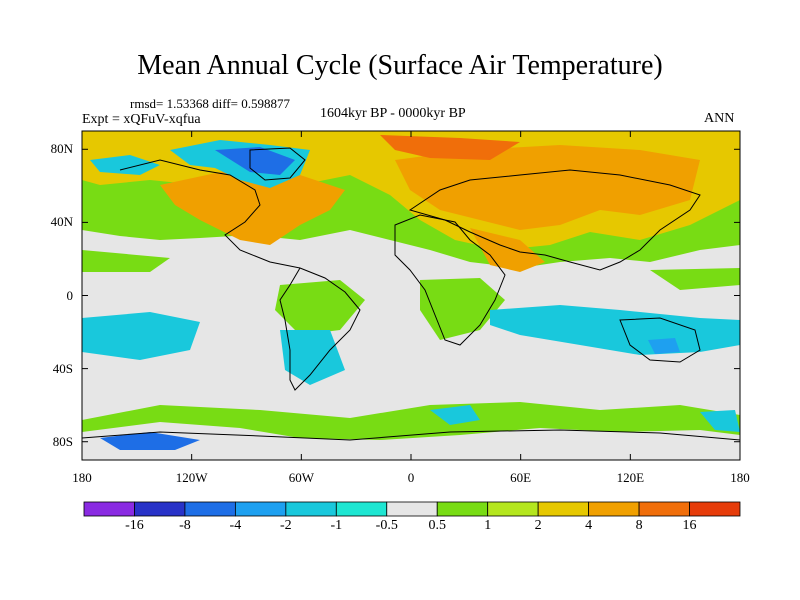 The height and width of the screenshot is (600, 800). Describe the element at coordinates (185, 525) in the screenshot. I see `colorbar-label: -8` at that location.